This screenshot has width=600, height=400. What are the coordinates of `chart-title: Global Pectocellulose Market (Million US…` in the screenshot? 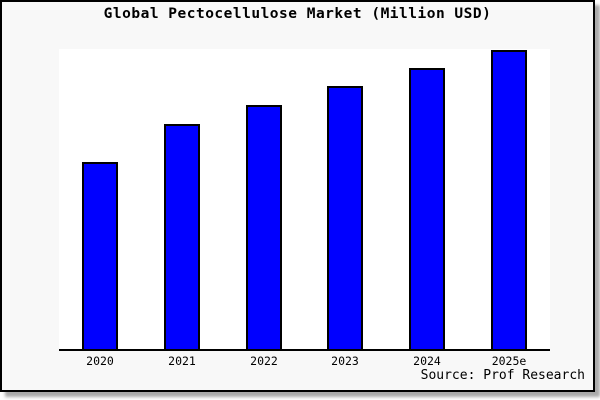 It's located at (297, 14).